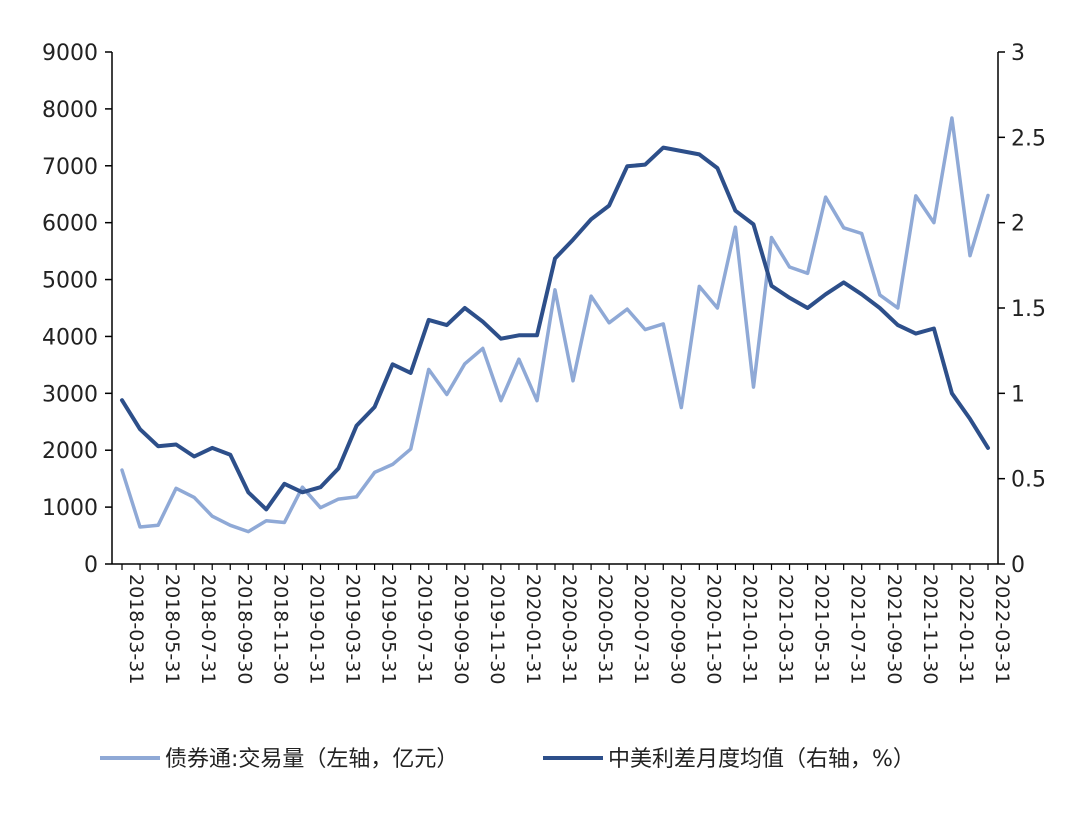 The width and height of the screenshot is (1080, 813). What do you see at coordinates (311, 759) in the screenshot?
I see `legend-label-trade-volume: 债券通:交易量（左轴，亿元）` at bounding box center [311, 759].